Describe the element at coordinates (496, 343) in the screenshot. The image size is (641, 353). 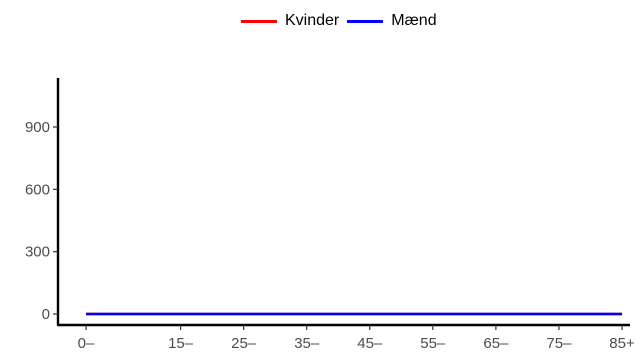
I see `x-tick-label: 65–` at that location.